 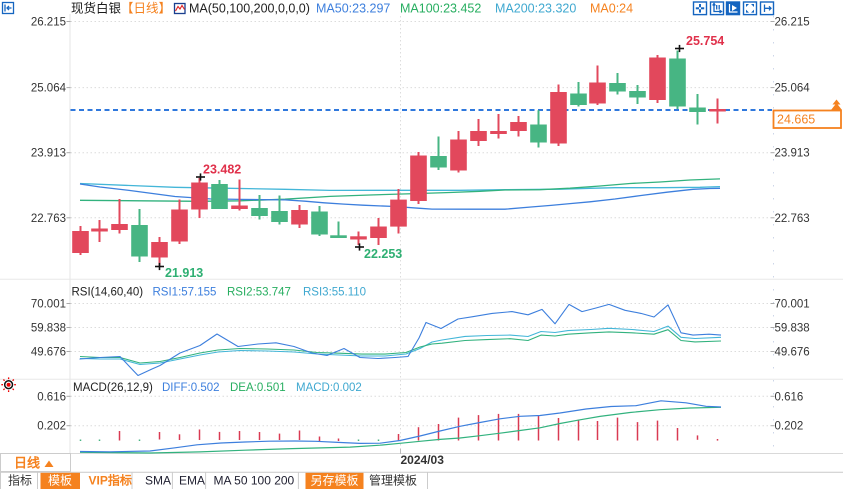 What do you see at coordinates (796, 120) in the screenshot?
I see `svg-text: 24.665` at bounding box center [796, 120].